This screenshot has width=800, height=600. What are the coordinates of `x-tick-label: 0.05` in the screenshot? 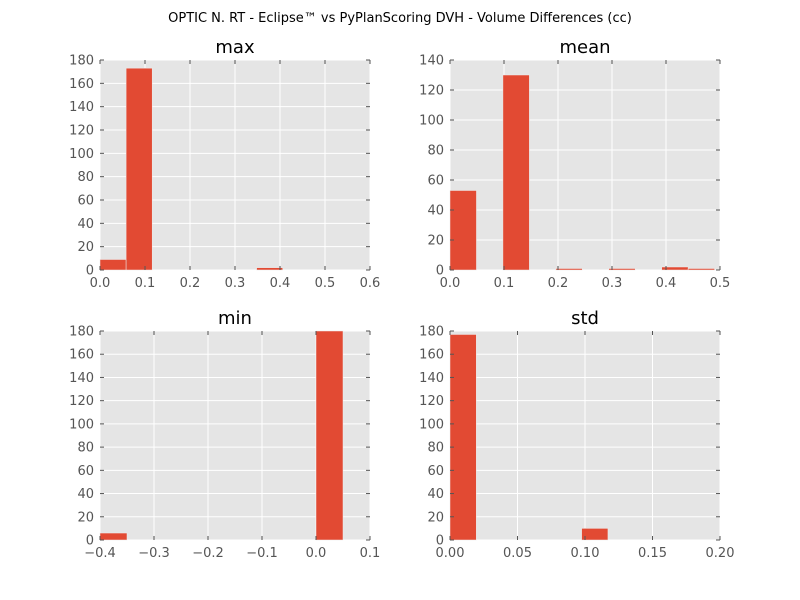 It's located at (517, 553).